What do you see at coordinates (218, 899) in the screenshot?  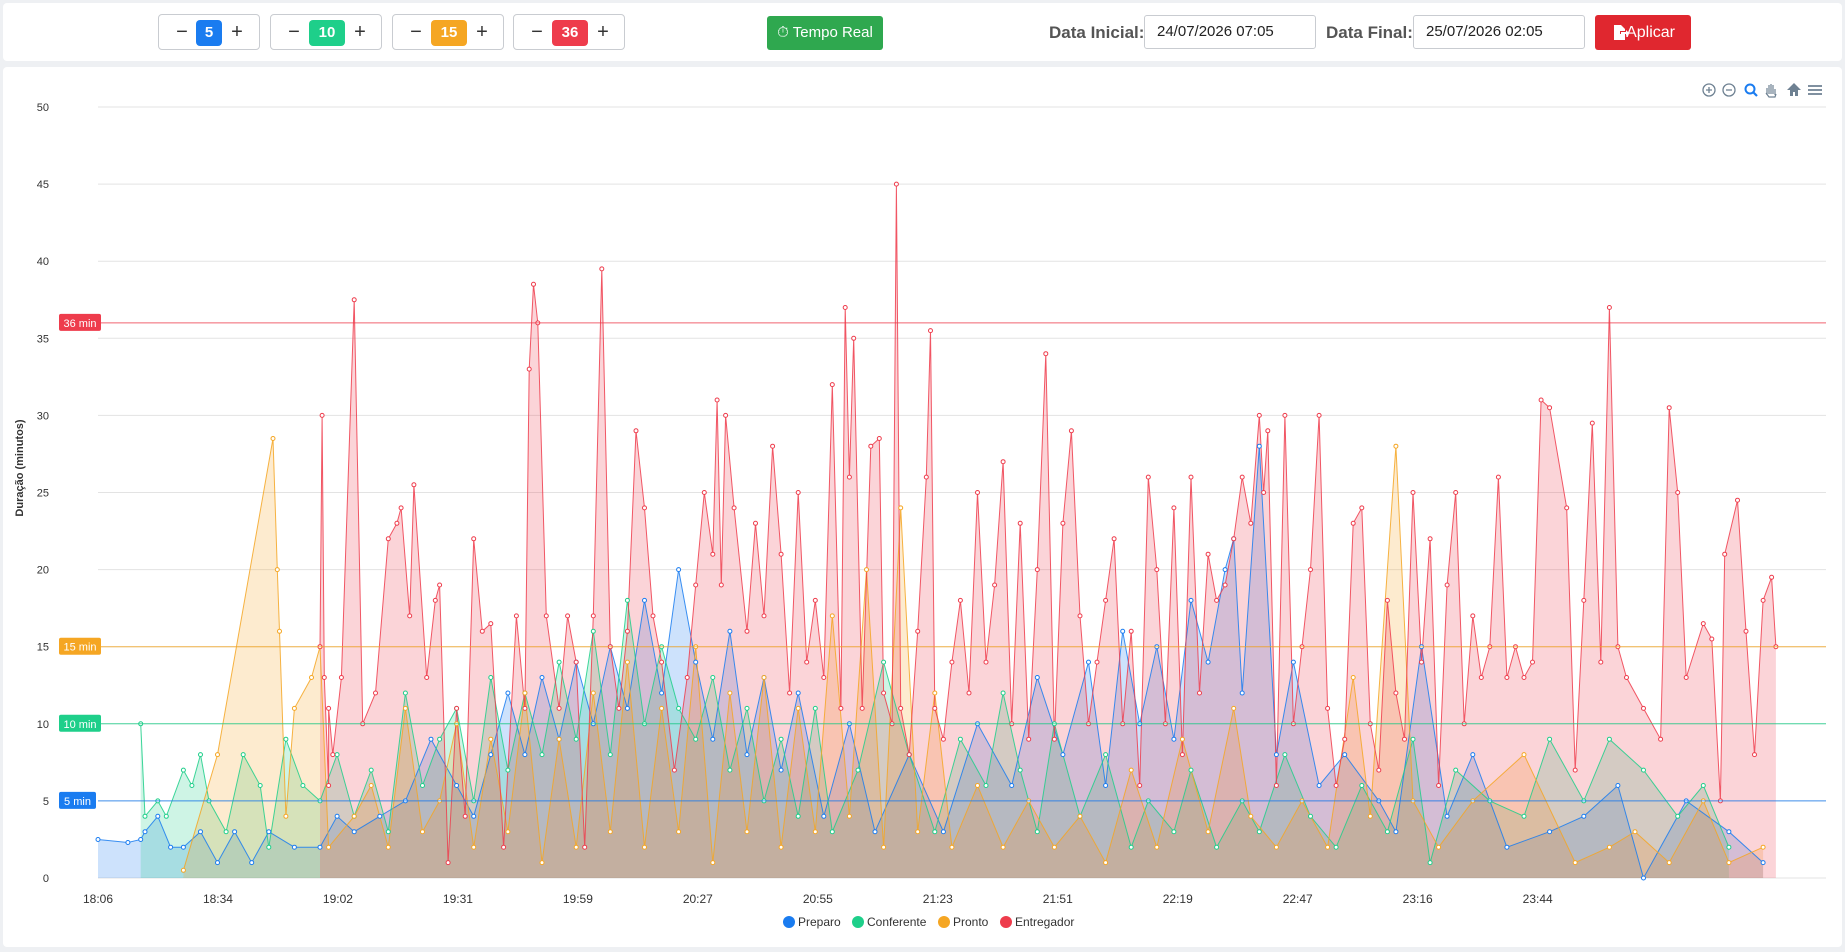 I see `x-tick-label: 18:34` at bounding box center [218, 899].